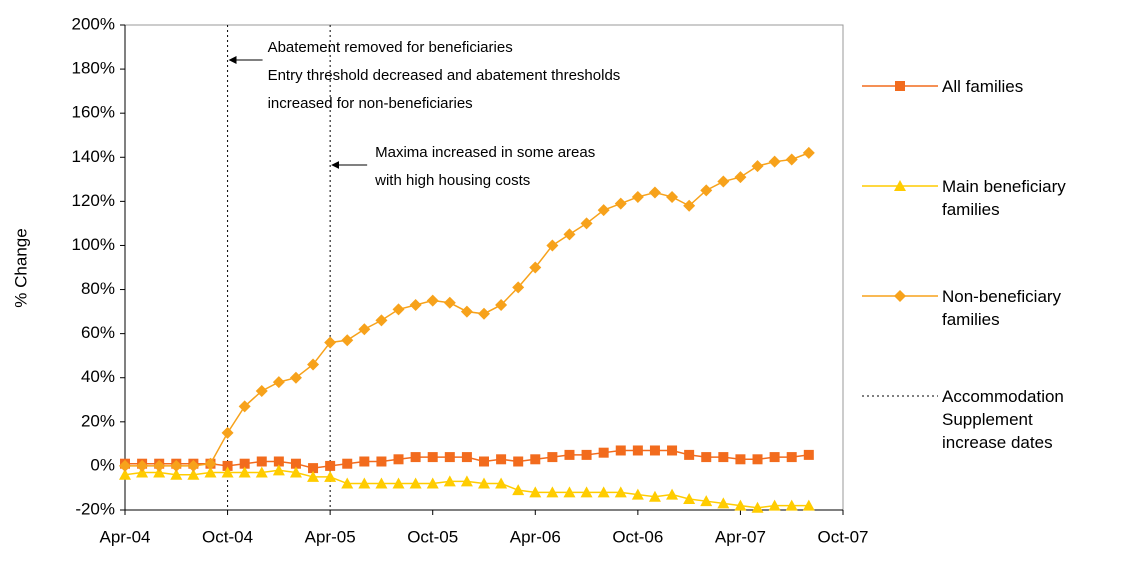 The height and width of the screenshot is (561, 1121). What do you see at coordinates (1004, 198) in the screenshot?
I see `legend-label: Main beneficiary families` at bounding box center [1004, 198].